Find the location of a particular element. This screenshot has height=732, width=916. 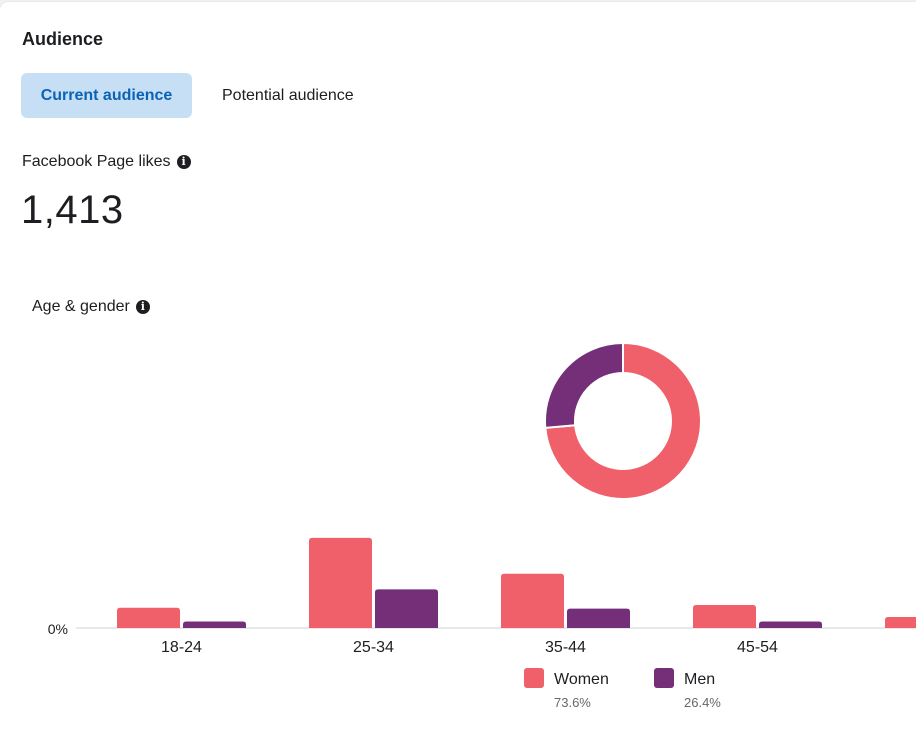

page-likes-label: Facebook Page likes i is located at coordinates (106, 162).